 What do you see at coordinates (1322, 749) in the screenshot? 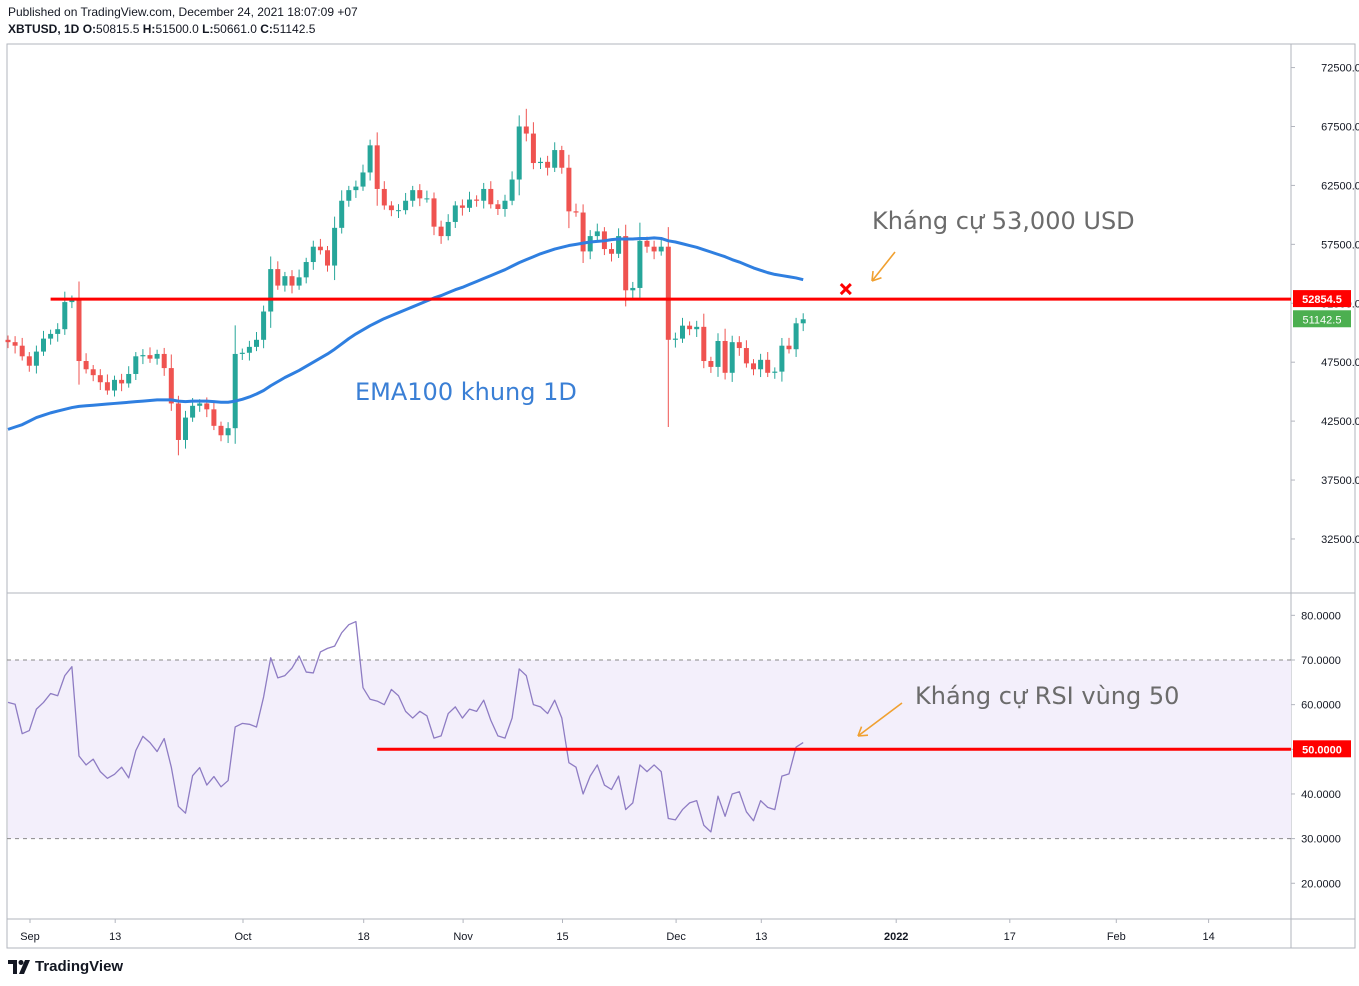
I see `rsi-level-tag-bg` at bounding box center [1322, 749].